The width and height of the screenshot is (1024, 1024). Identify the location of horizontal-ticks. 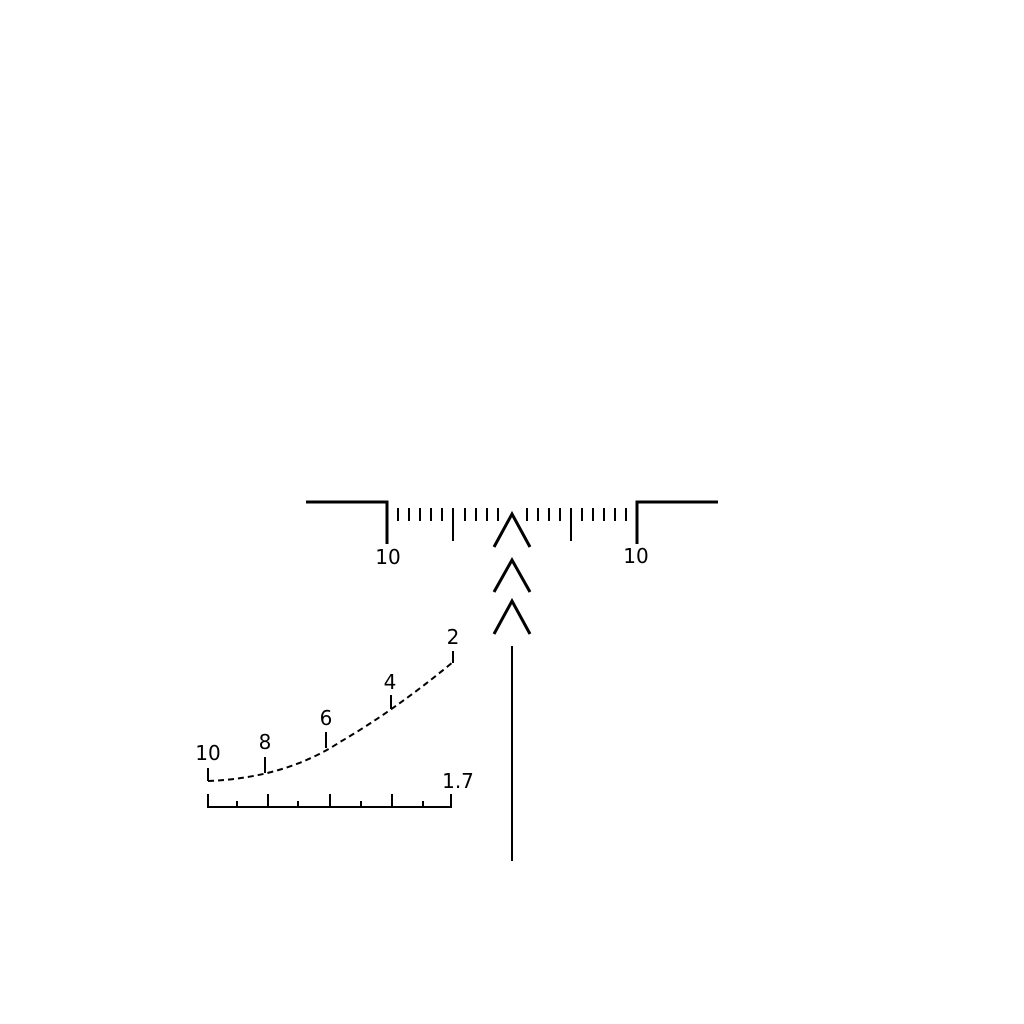
(512, 524).